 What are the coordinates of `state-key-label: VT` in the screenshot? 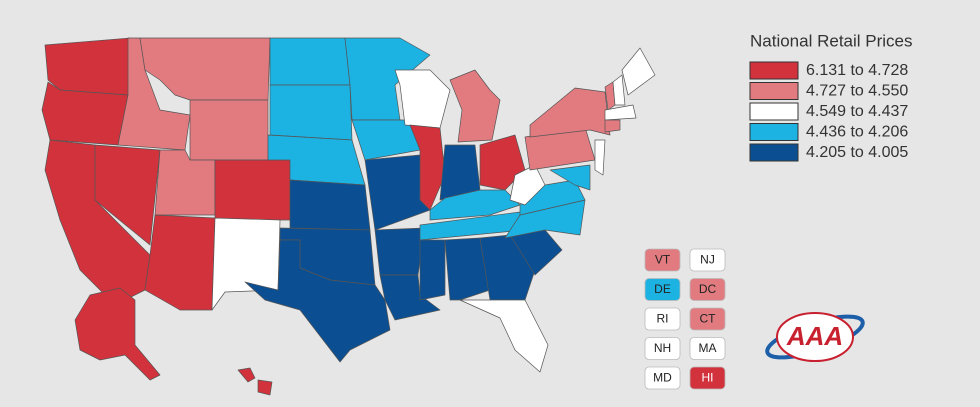 It's located at (663, 260).